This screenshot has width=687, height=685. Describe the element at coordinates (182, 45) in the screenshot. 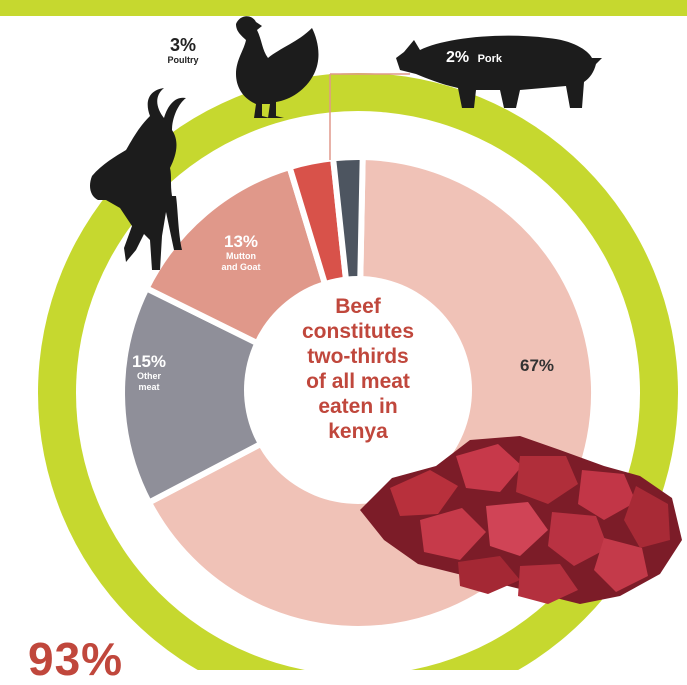

I see `poultry-percent: 3%` at that location.